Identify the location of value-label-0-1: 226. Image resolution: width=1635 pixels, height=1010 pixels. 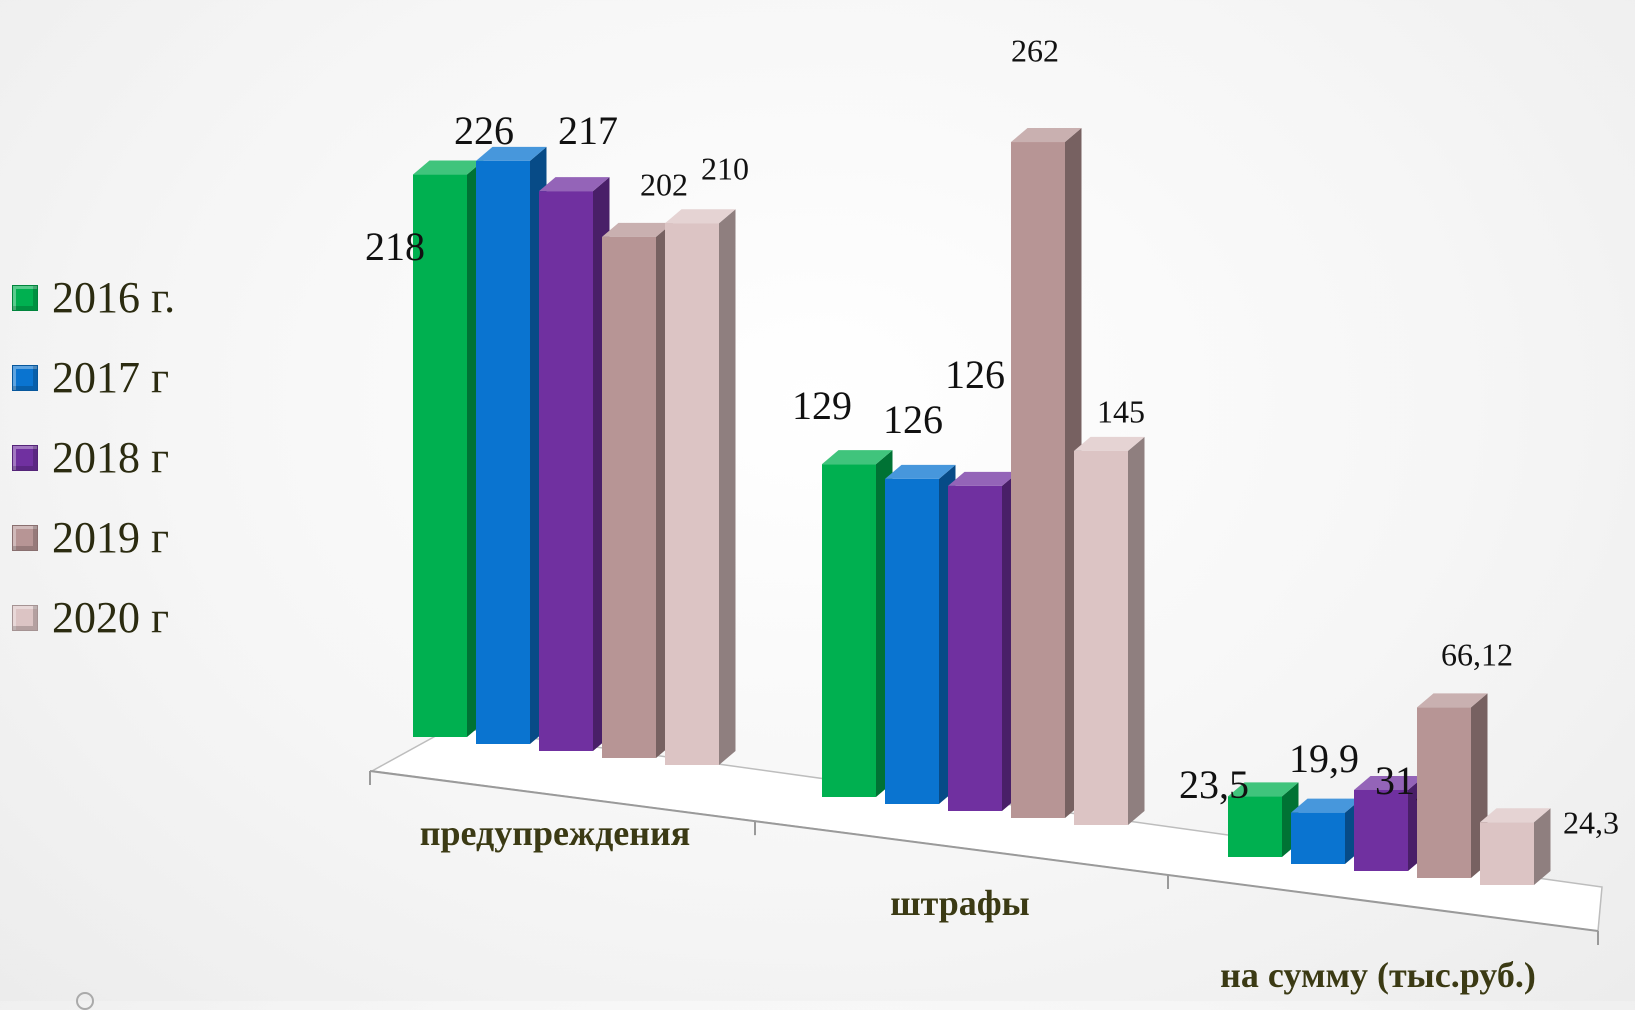
(484, 130).